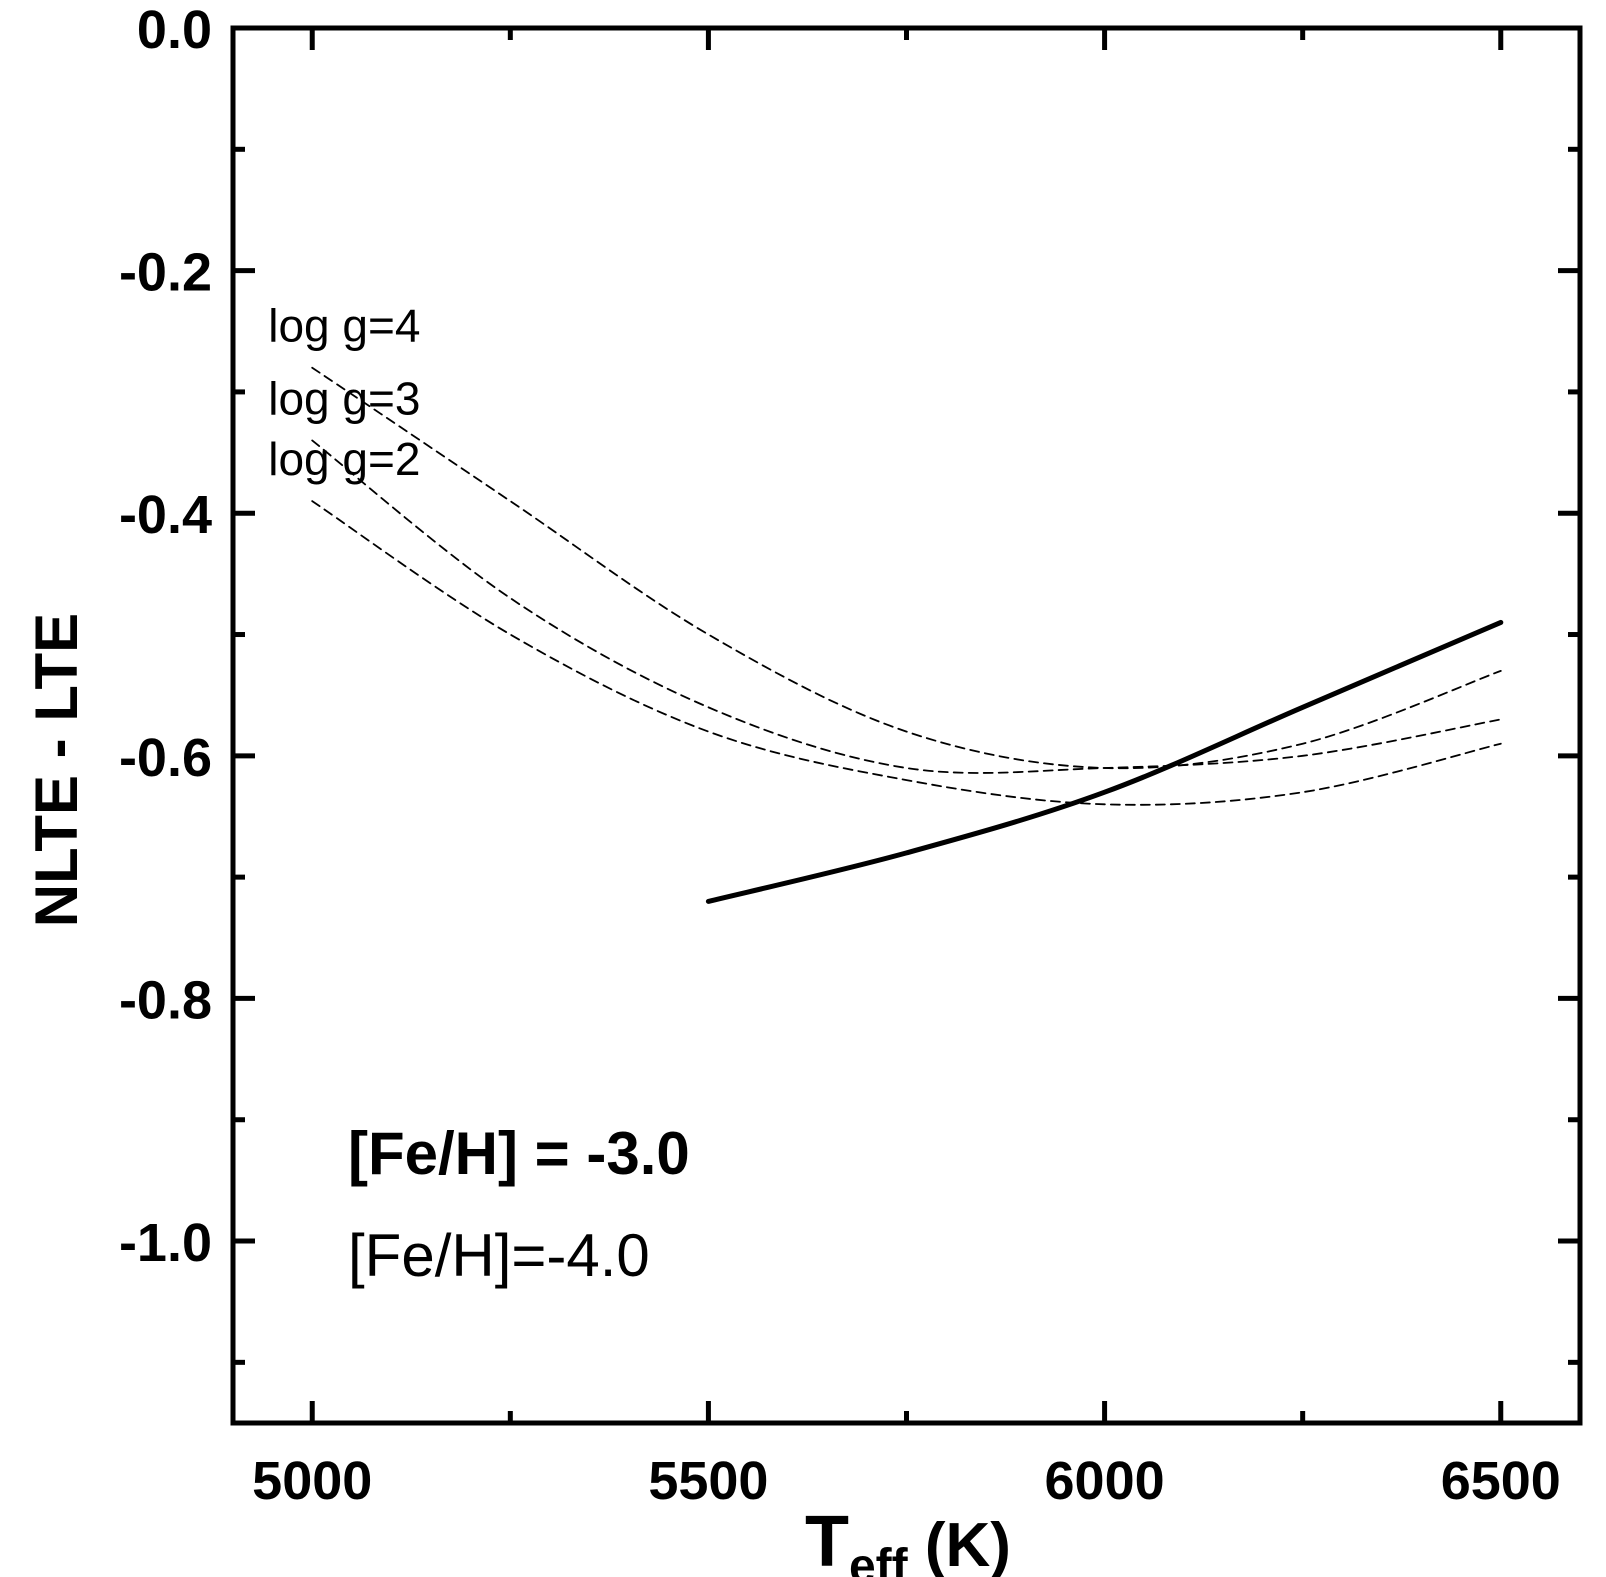 Image resolution: width=1606 pixels, height=1577 pixels. Describe the element at coordinates (1501, 1481) in the screenshot. I see `x-tick-label: 6500` at that location.